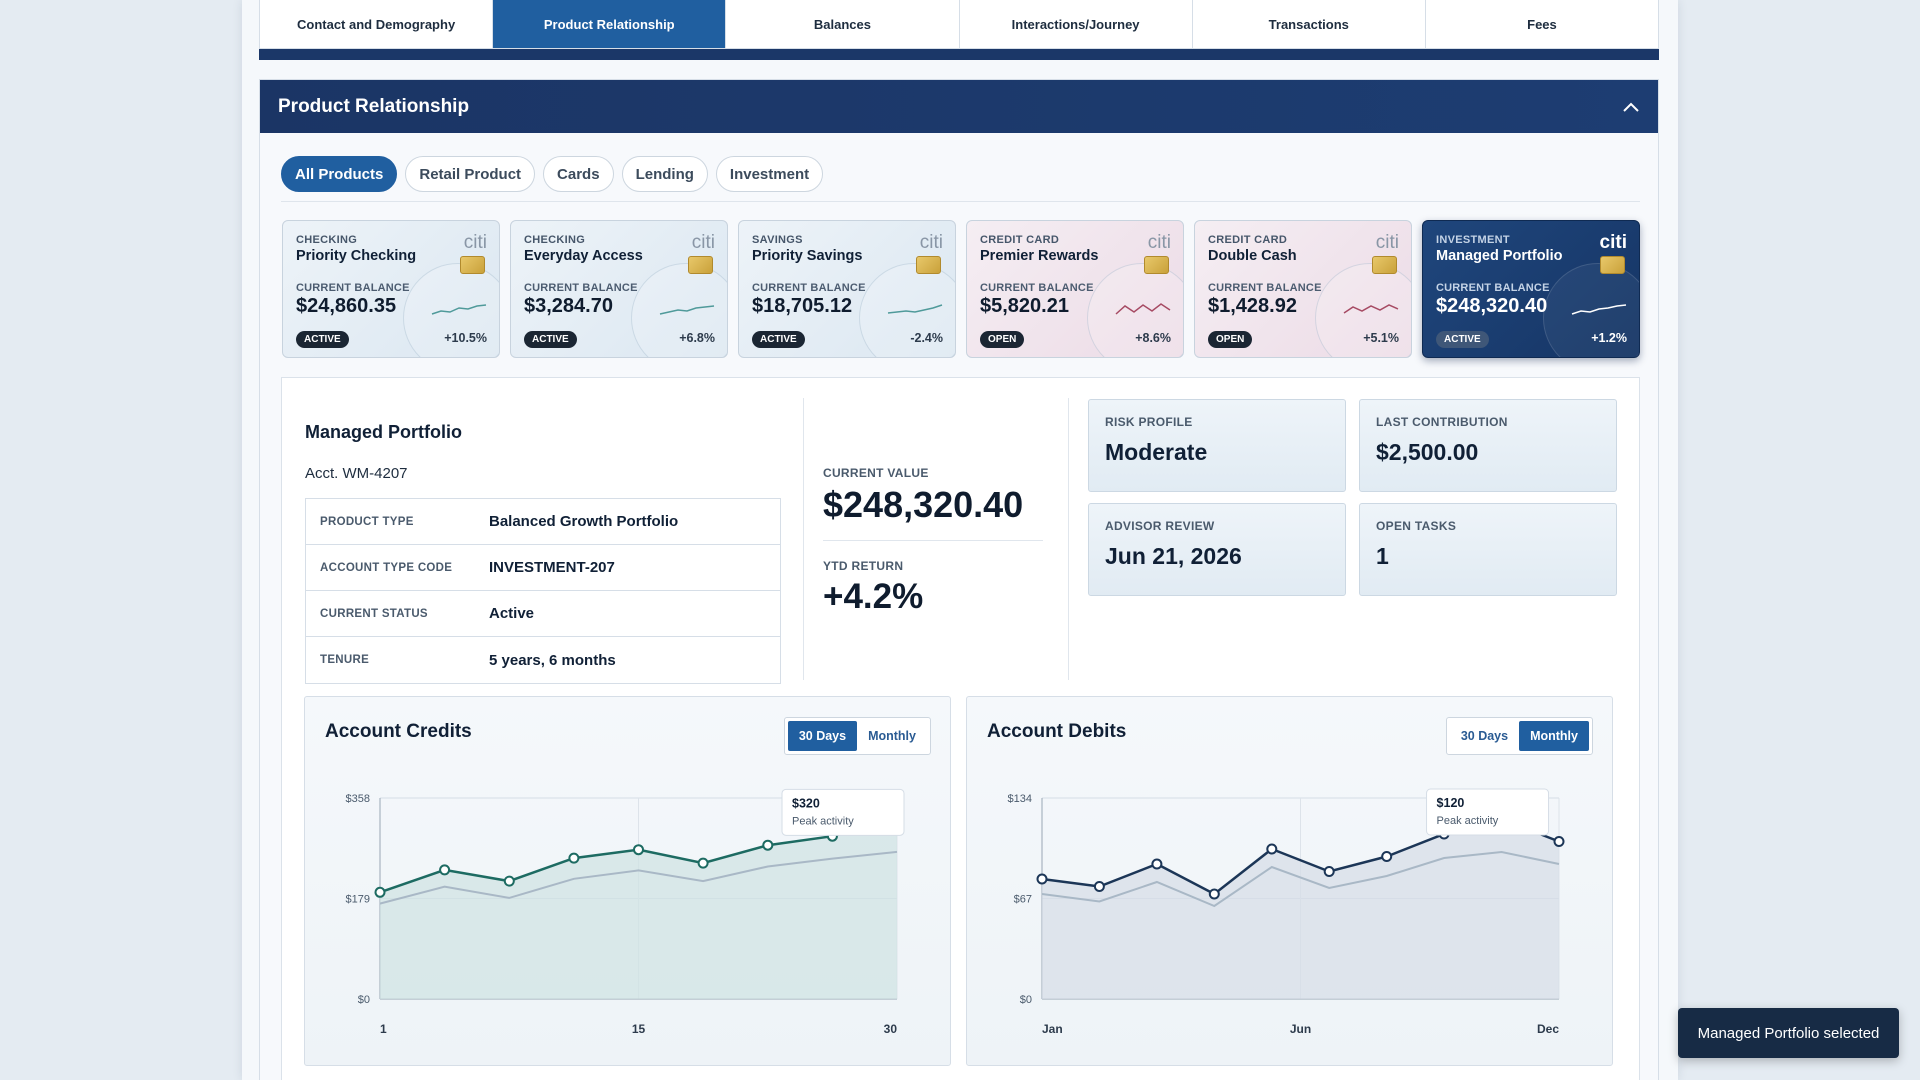  What do you see at coordinates (584, 521) in the screenshot?
I see `detail-row-value: Balanced Growth Portfolio` at bounding box center [584, 521].